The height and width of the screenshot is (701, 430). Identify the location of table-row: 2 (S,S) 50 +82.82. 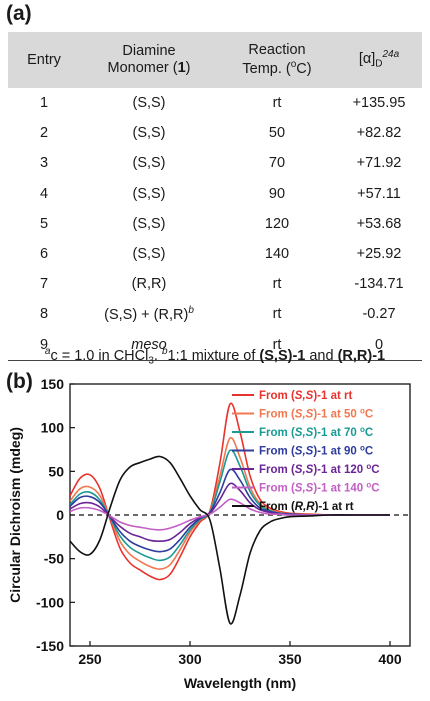
(215, 133).